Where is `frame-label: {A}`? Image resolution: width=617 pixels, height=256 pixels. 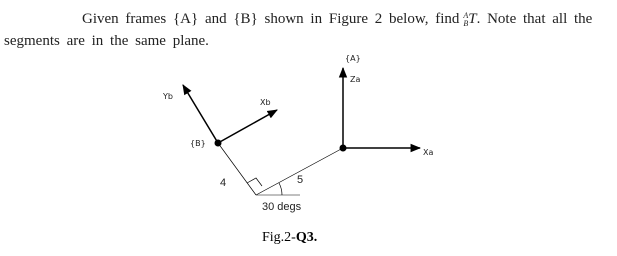 frame-label: {A} is located at coordinates (353, 58).